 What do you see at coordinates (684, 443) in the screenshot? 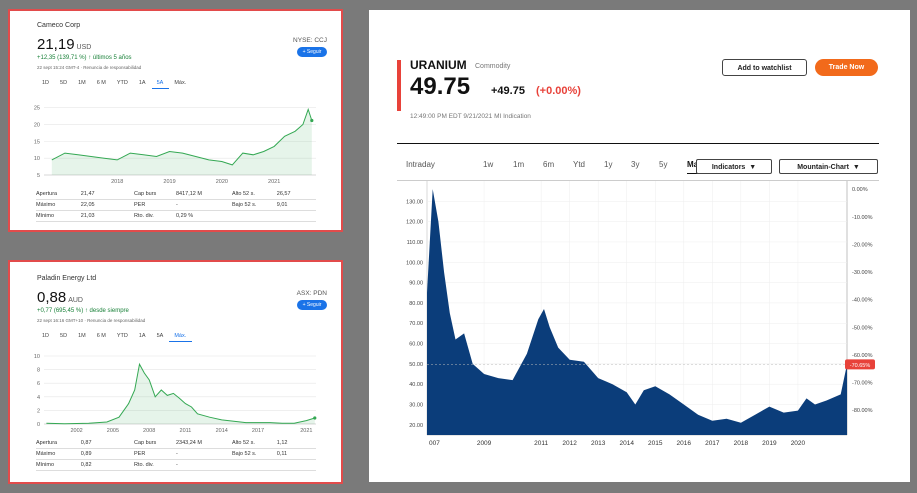
I see `x-tick-label: 2016` at bounding box center [684, 443].